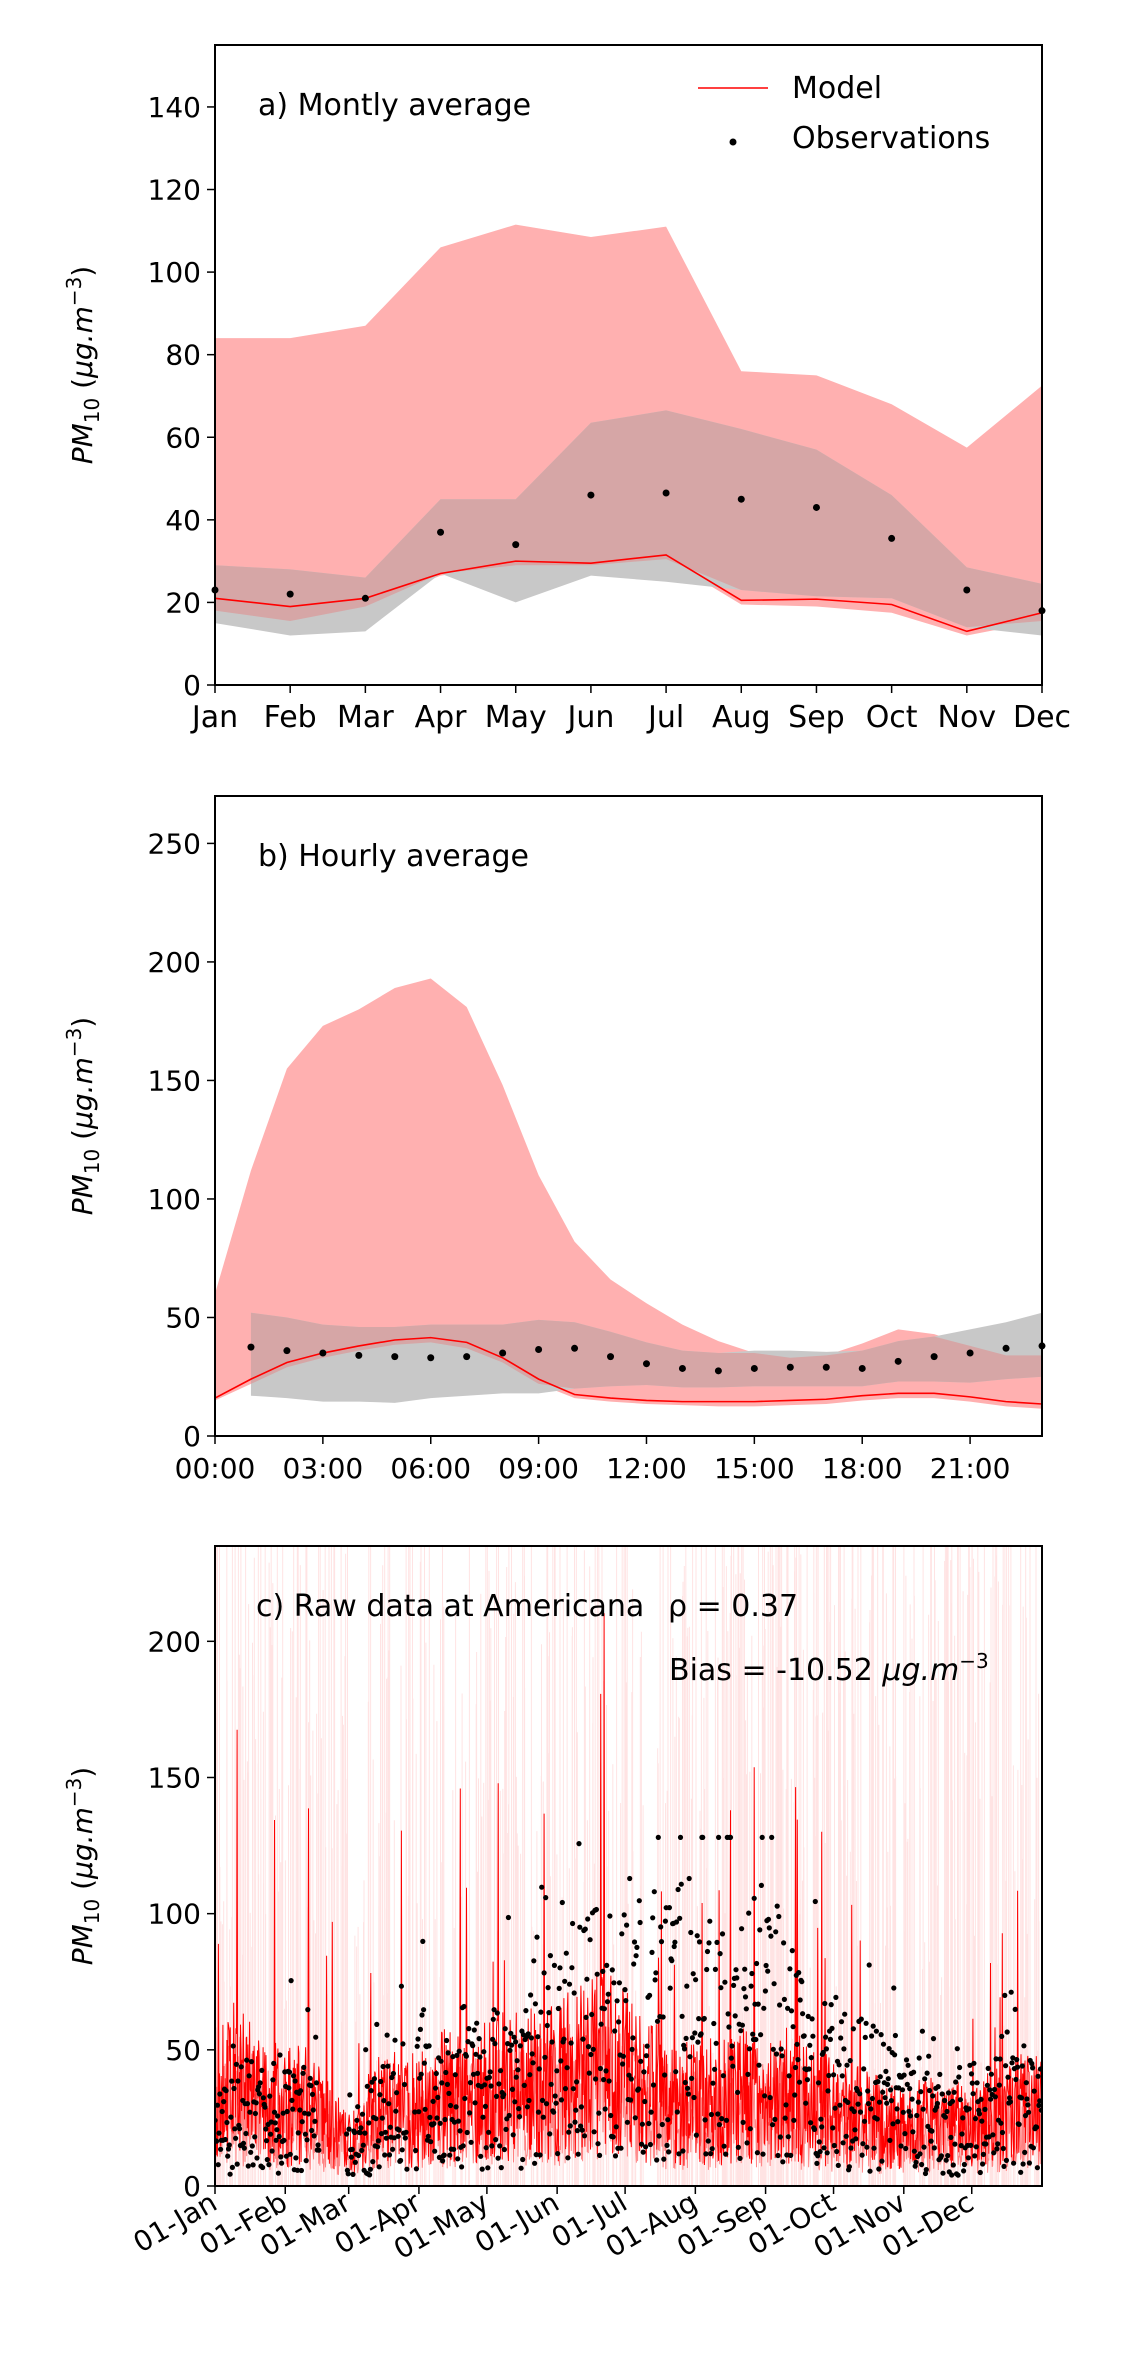 The height and width of the screenshot is (2362, 1122). I want to click on panel-b-ytick-label: 150, so click(174, 1080).